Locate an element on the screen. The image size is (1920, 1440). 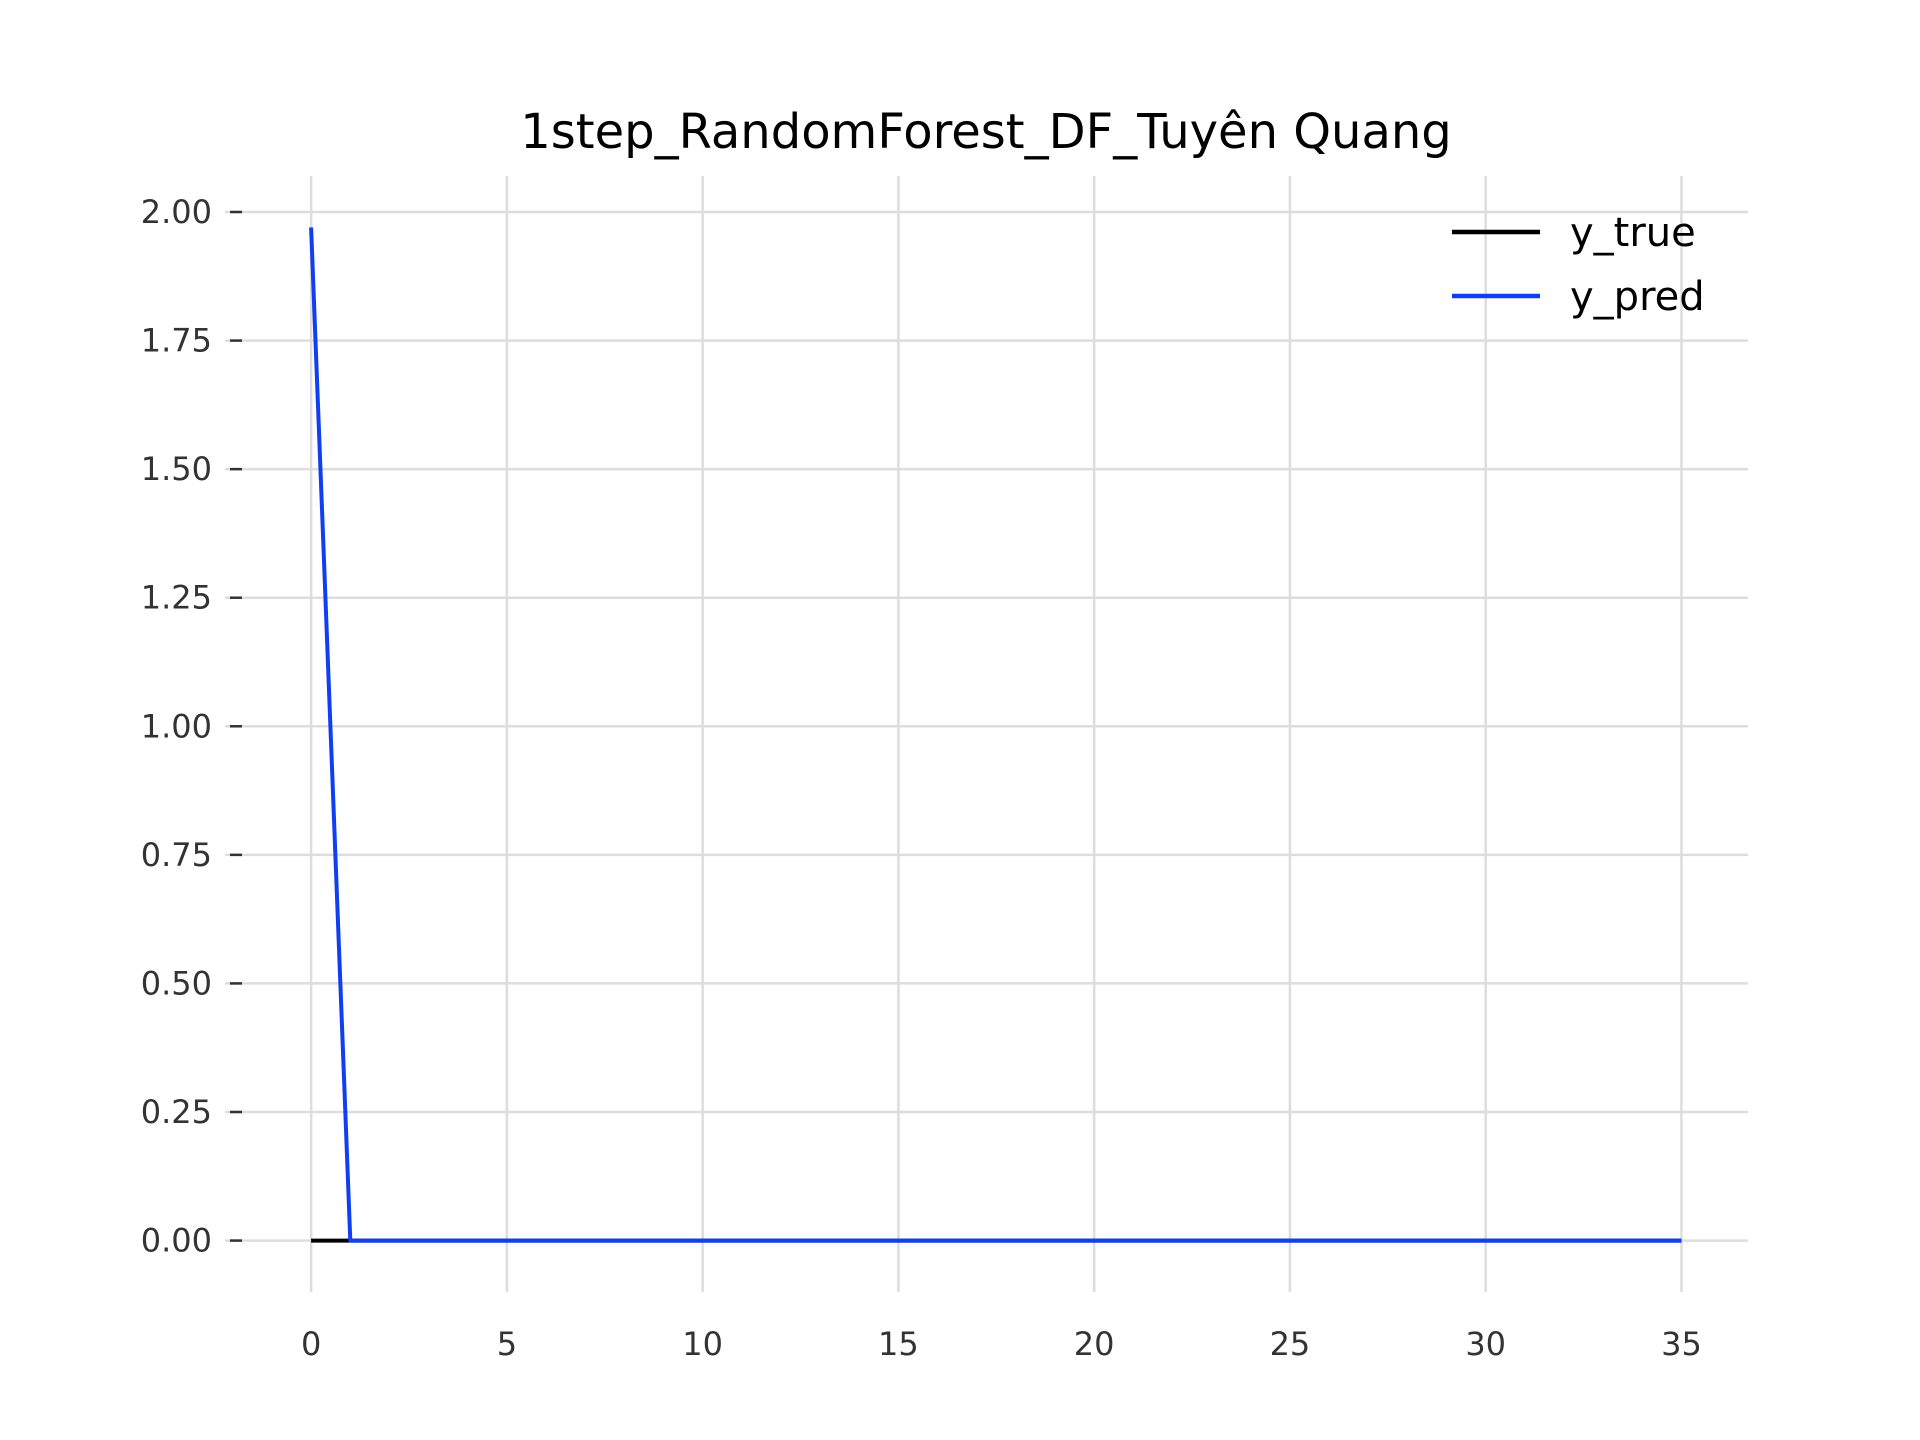
y-tick-label: 0.50 is located at coordinates (176, 983).